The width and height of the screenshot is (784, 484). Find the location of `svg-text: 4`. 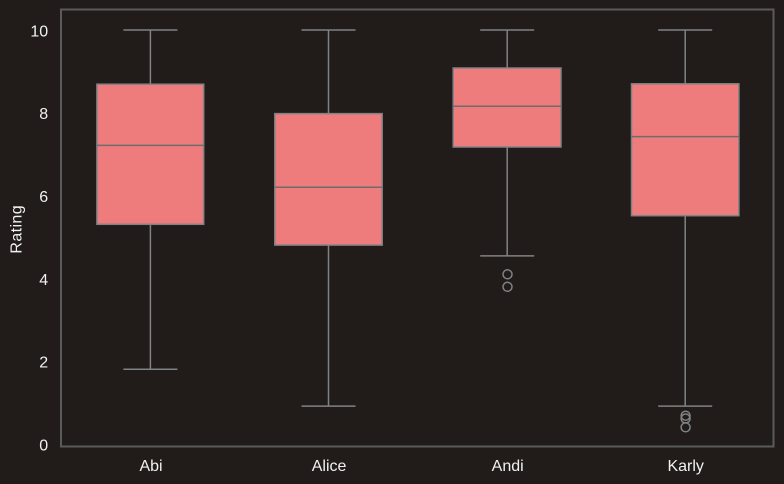

svg-text: 4 is located at coordinates (43, 280).